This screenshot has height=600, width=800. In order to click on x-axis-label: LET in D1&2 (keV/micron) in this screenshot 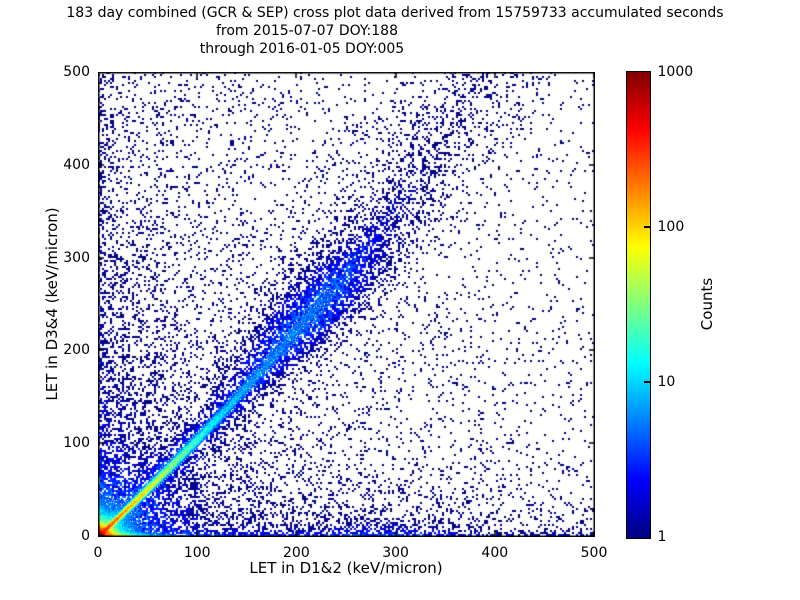, I will do `click(346, 568)`.